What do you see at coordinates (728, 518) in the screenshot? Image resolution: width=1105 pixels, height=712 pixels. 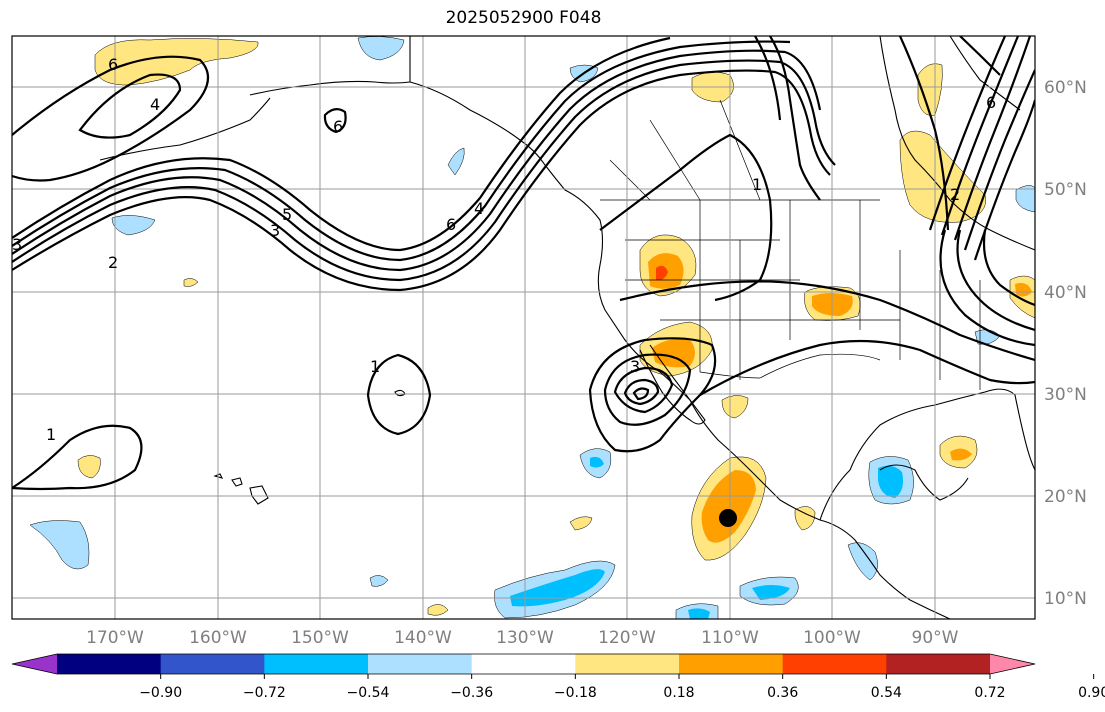 I see `storm-center-marker` at bounding box center [728, 518].